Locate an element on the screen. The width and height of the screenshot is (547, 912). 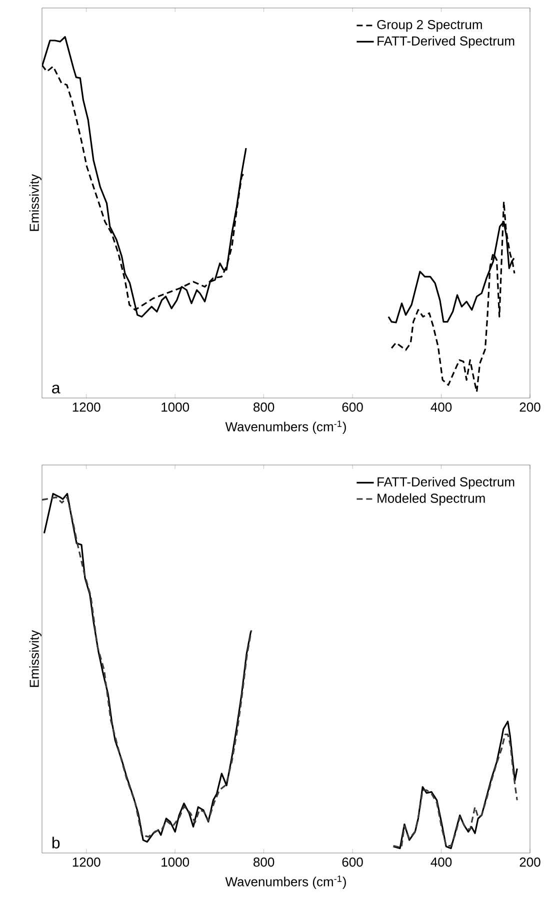
legend-label: Modeled Spectrum is located at coordinates (431, 499).